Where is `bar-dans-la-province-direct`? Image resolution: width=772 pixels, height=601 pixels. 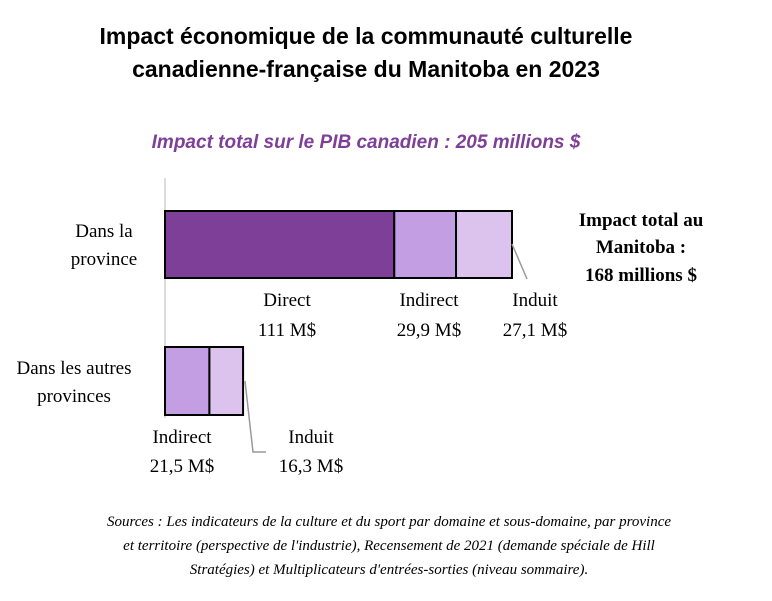
bar-dans-la-province-direct is located at coordinates (280, 244).